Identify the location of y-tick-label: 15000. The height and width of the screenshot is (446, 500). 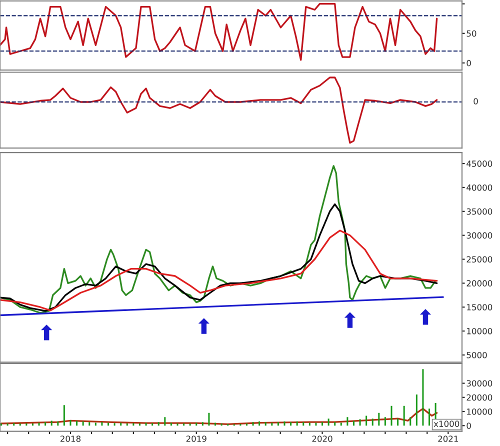
(479, 307).